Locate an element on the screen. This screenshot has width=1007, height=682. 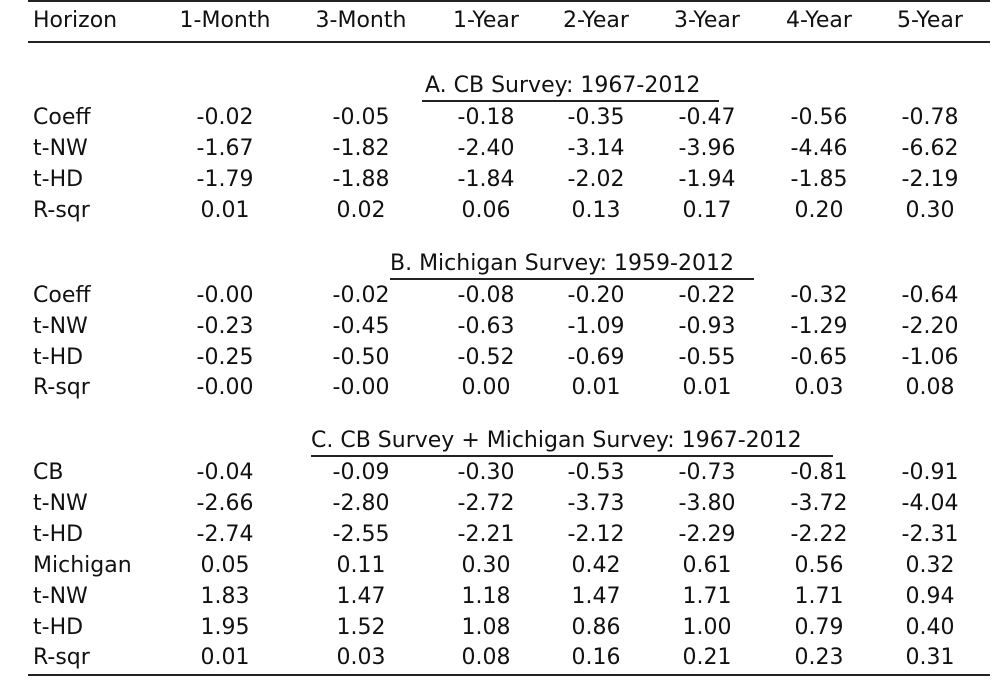
table-cell: -2.80 is located at coordinates (361, 503).